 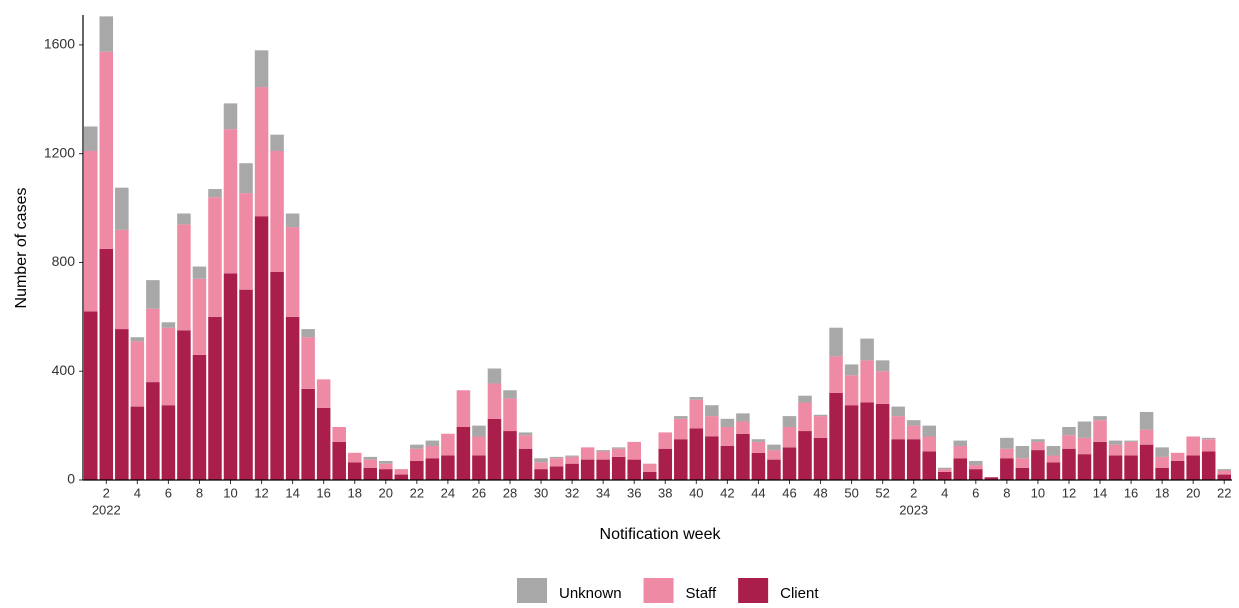 What do you see at coordinates (634, 492) in the screenshot?
I see `x-tick-label: 36` at bounding box center [634, 492].